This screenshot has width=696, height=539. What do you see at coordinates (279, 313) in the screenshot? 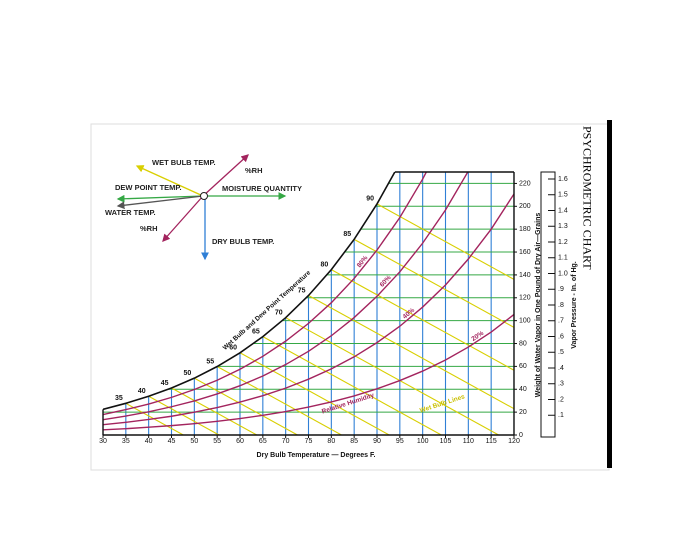
I see `wet-bulb-label: 70` at bounding box center [279, 313].